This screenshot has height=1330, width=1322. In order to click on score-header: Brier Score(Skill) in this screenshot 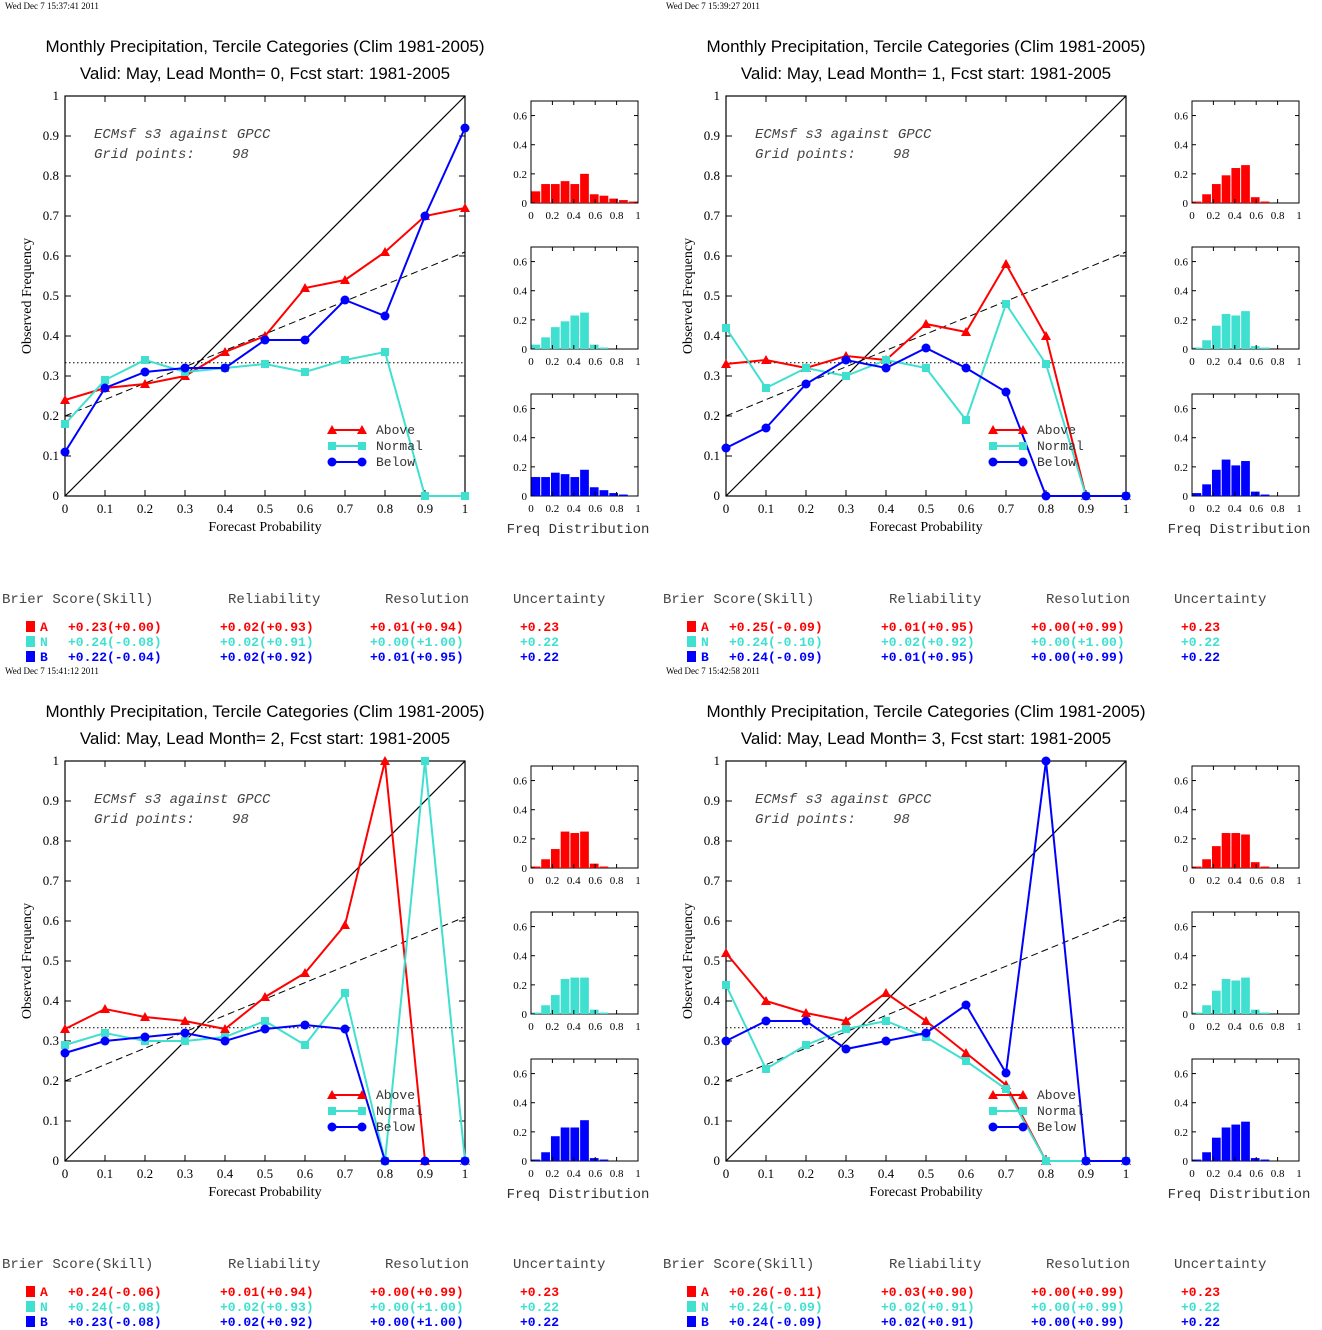, I will do `click(738, 600)`.